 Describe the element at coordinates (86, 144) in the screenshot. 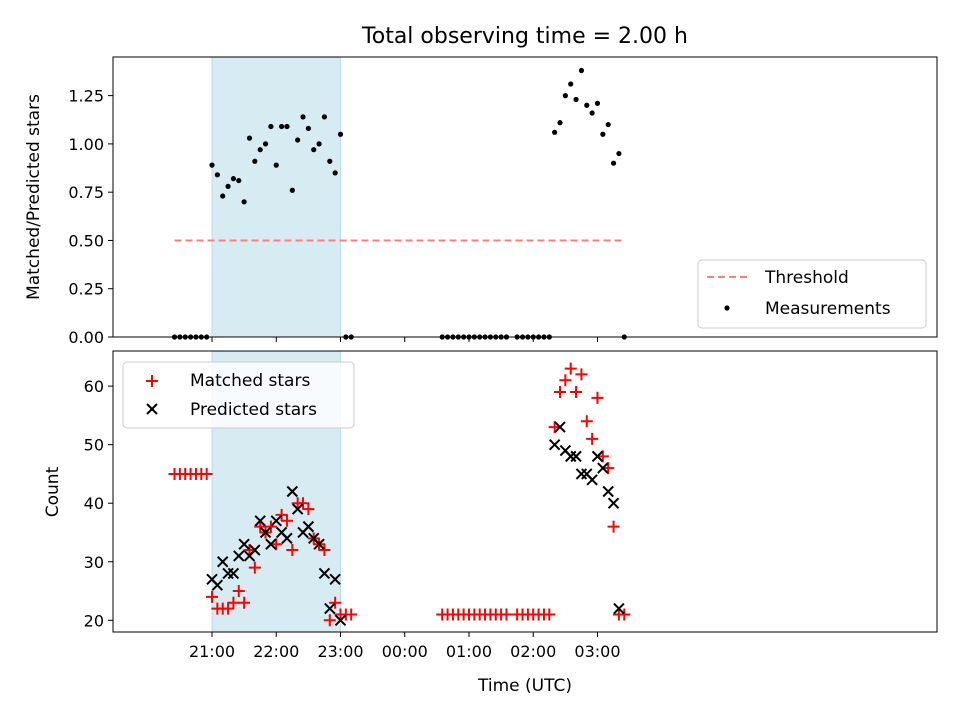

I see `ytick-label: 1.00` at that location.